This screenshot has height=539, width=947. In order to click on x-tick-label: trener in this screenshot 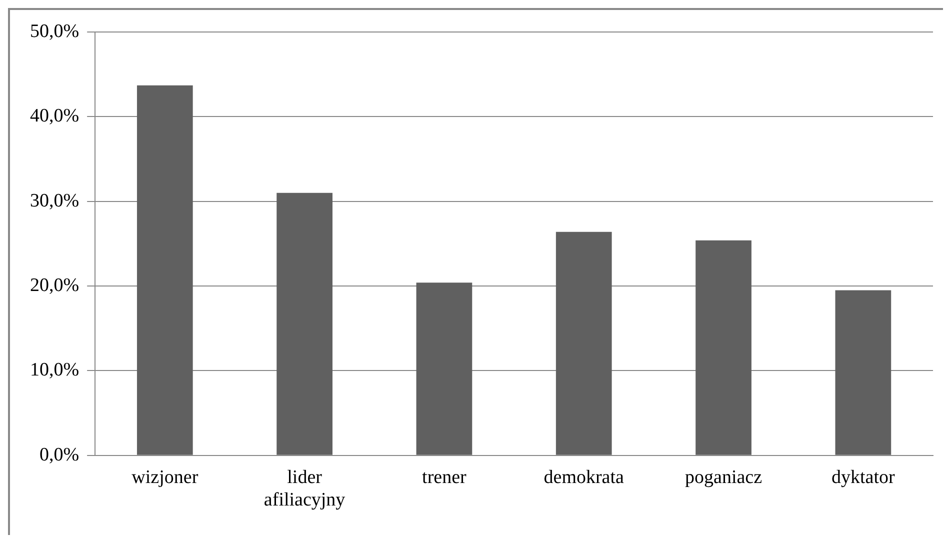, I will do `click(445, 477)`.